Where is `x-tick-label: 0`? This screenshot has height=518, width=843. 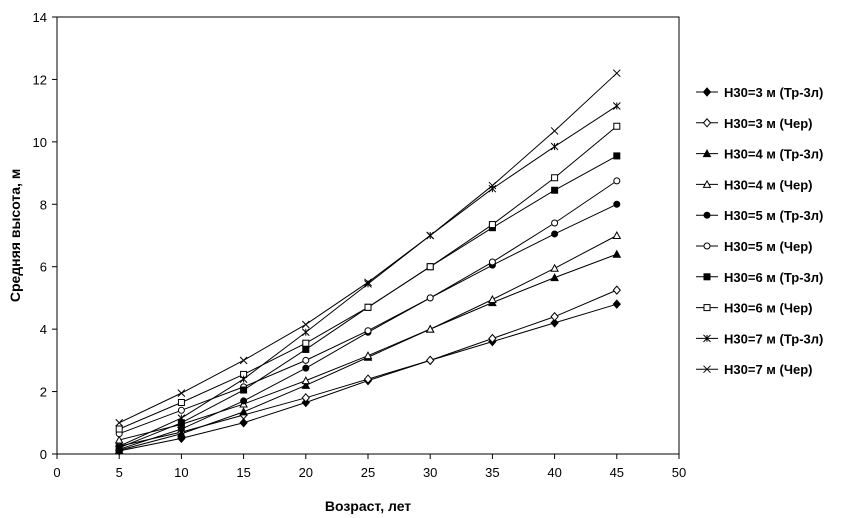
x-tick-label: 0 is located at coordinates (56, 472).